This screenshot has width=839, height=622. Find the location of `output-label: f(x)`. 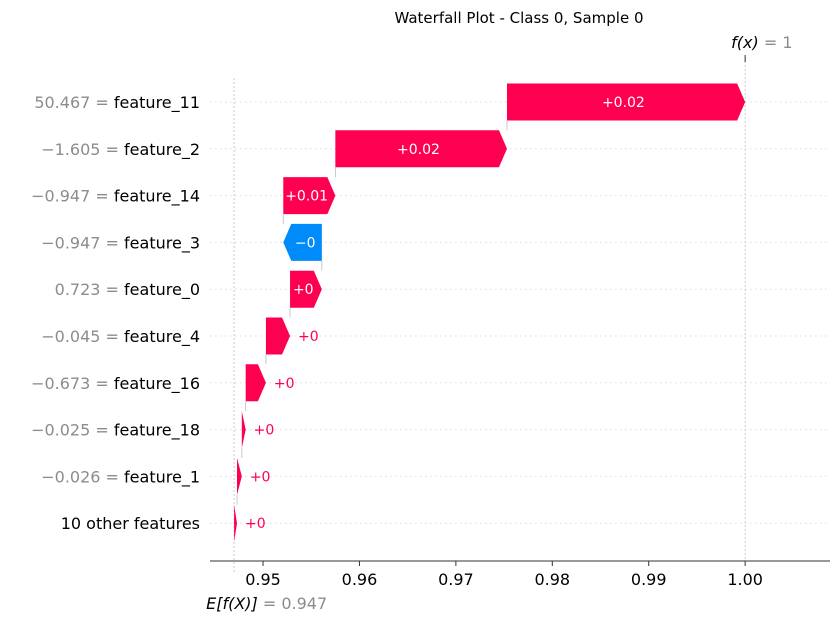

output-label: f(x) is located at coordinates (745, 42).